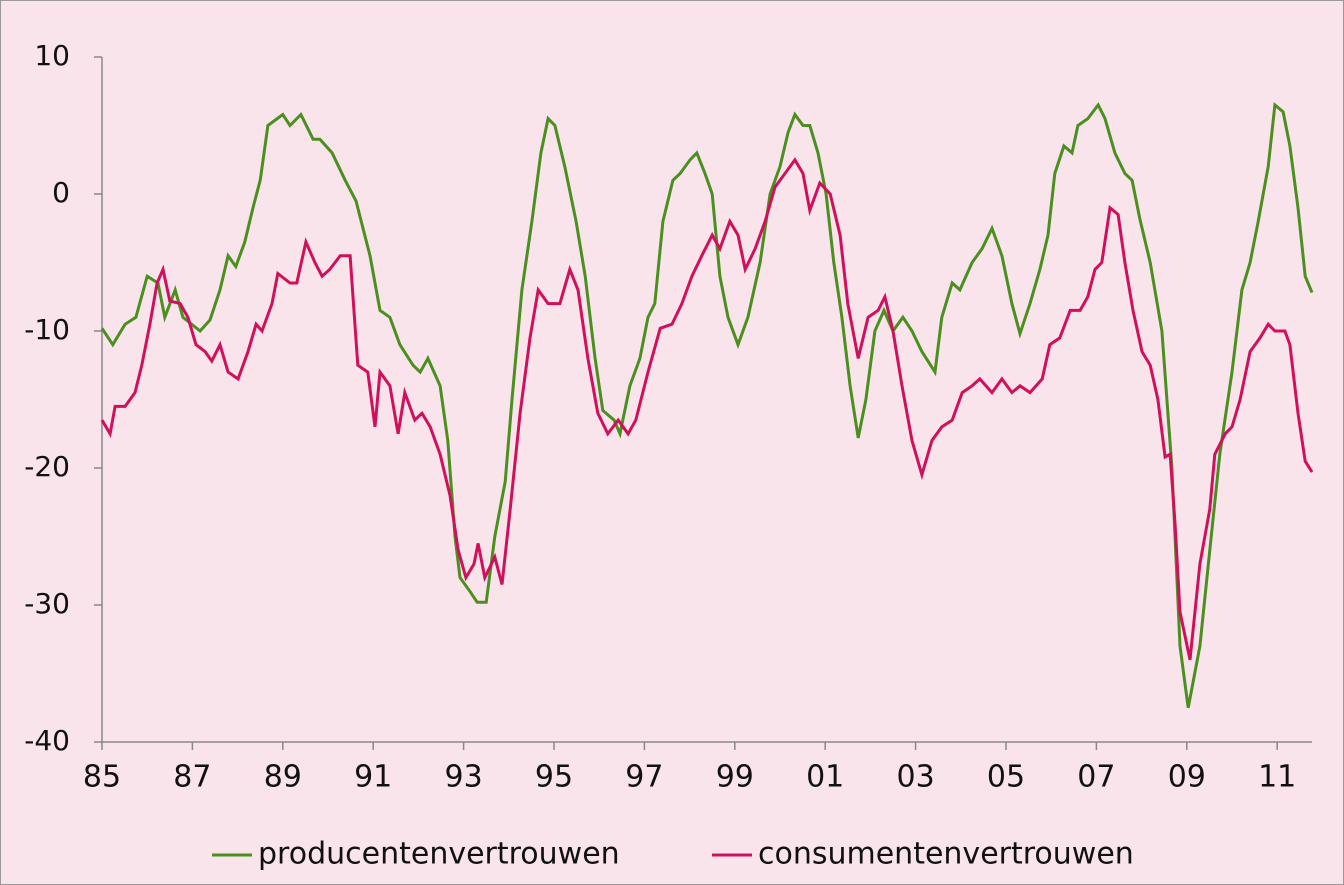  Describe the element at coordinates (192, 777) in the screenshot. I see `x-tick-label: 87` at that location.